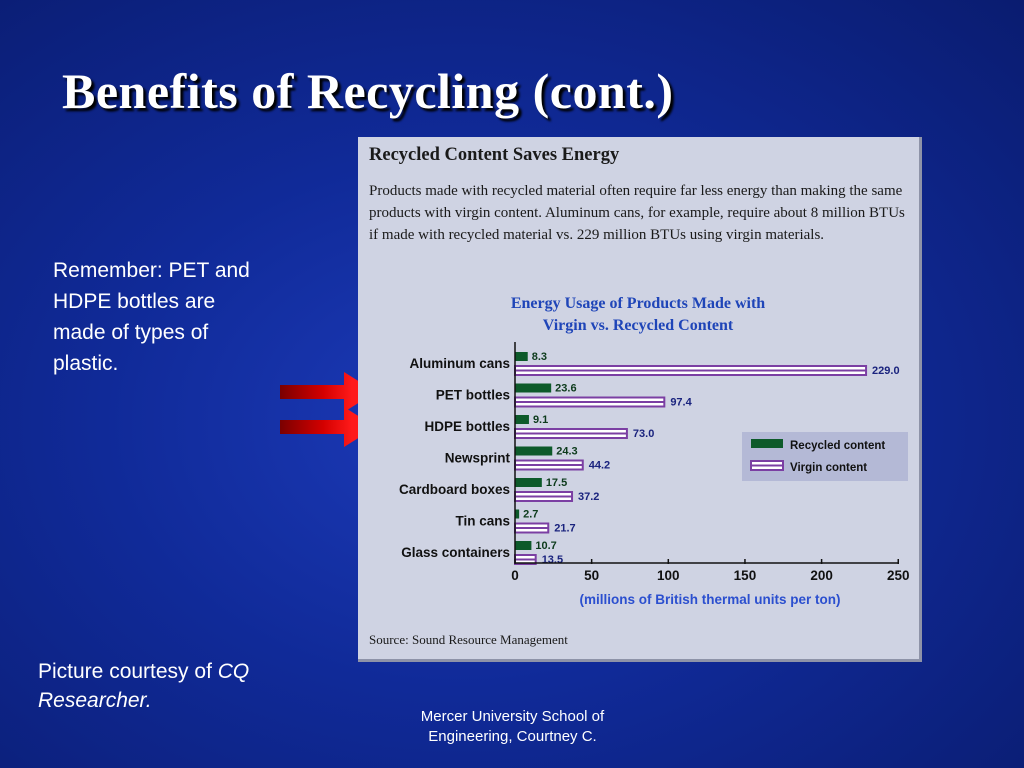 Image resolution: width=1024 pixels, height=768 pixels. What do you see at coordinates (556, 483) in the screenshot?
I see `data-label-recycled: 17.5` at bounding box center [556, 483].